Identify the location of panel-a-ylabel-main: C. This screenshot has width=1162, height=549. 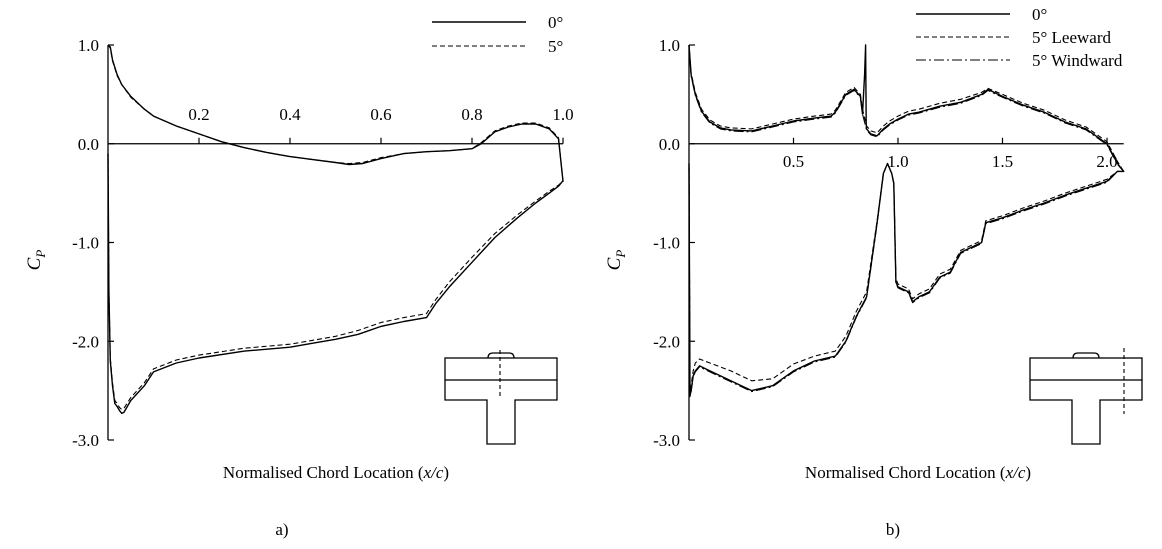
(34, 263).